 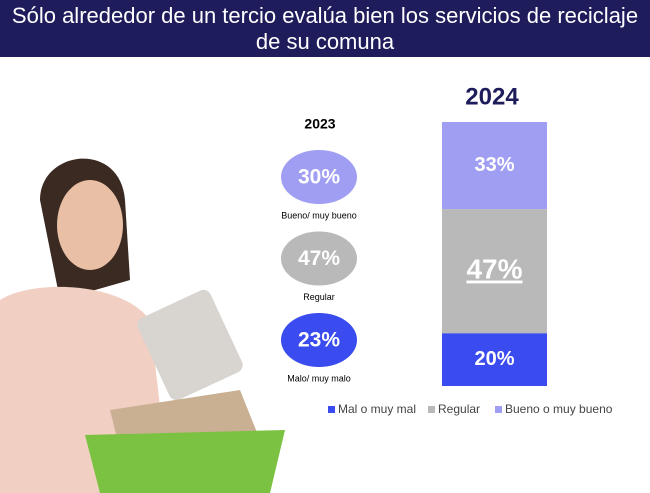 What do you see at coordinates (492, 96) in the screenshot?
I see `panel-title: 2024` at bounding box center [492, 96].